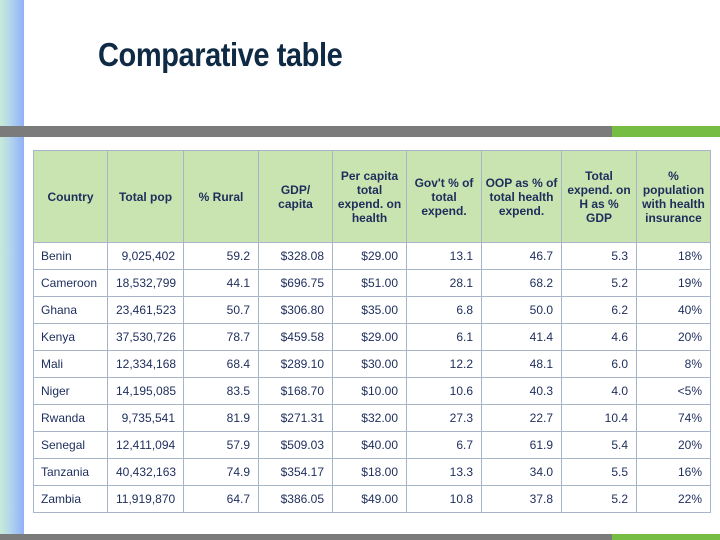  Describe the element at coordinates (444, 418) in the screenshot. I see `cell-gov-percent: 27.3` at that location.